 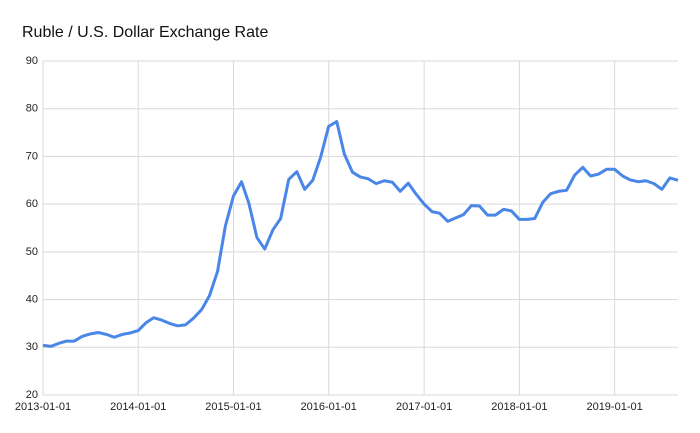 What do you see at coordinates (614, 407) in the screenshot?
I see `x-tick-label: 2019-01-01` at bounding box center [614, 407].